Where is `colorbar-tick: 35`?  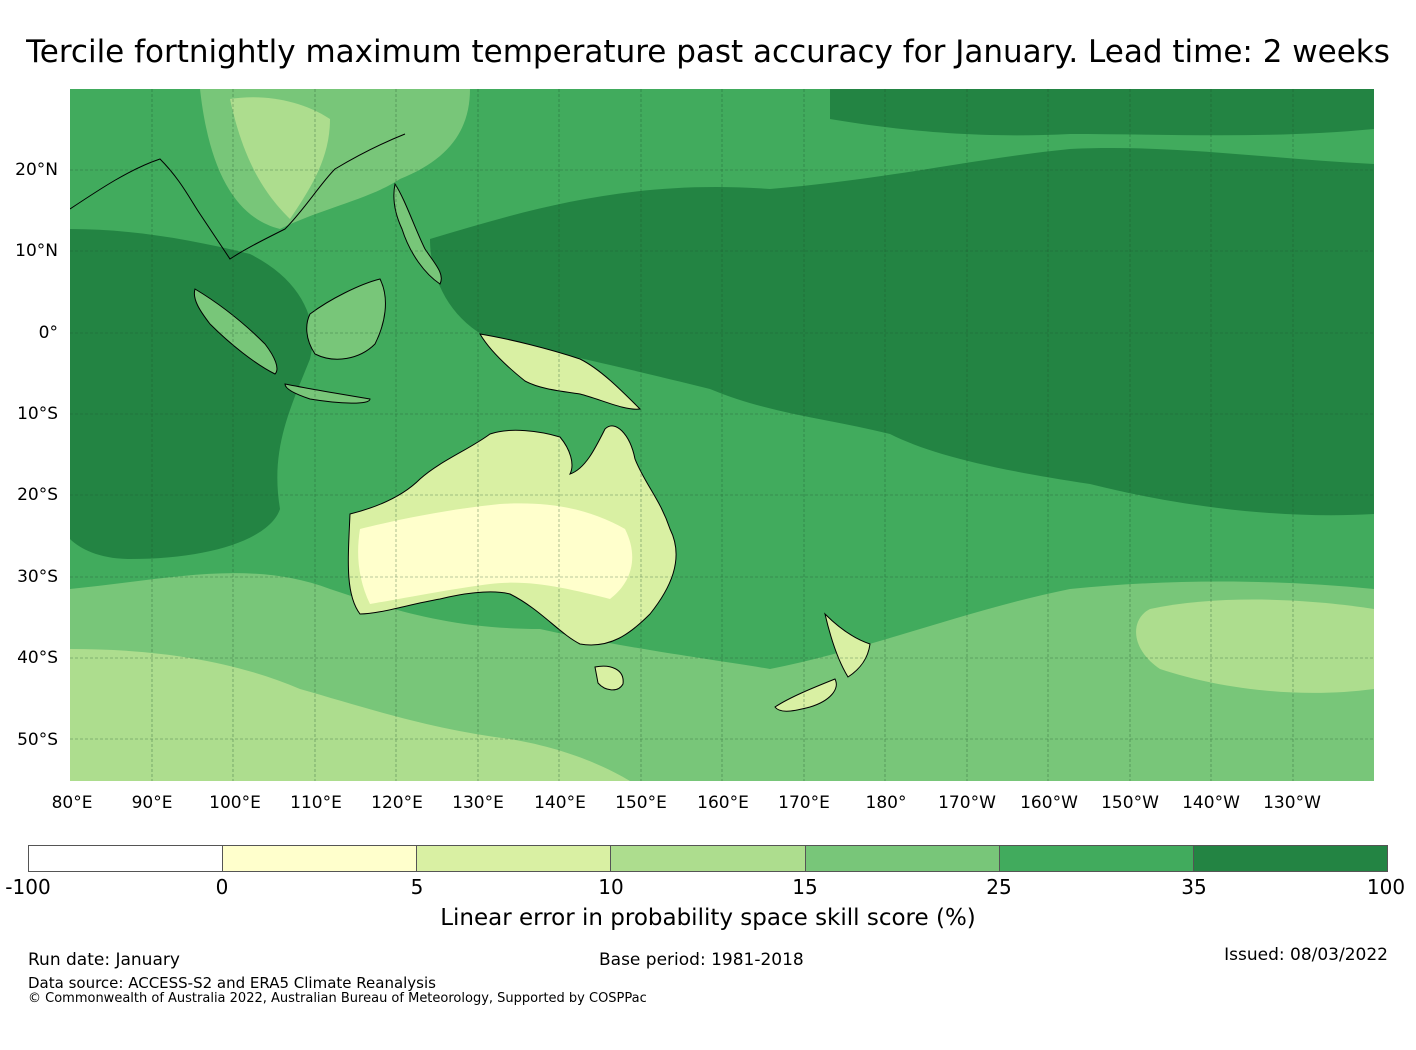
colorbar-tick: 35 is located at coordinates (1194, 887).